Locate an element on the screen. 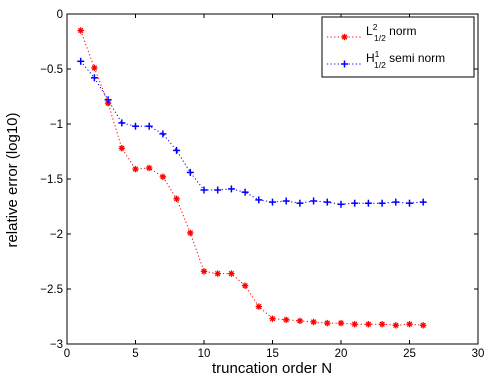  x-axis-label: truncation order N is located at coordinates (272, 368).